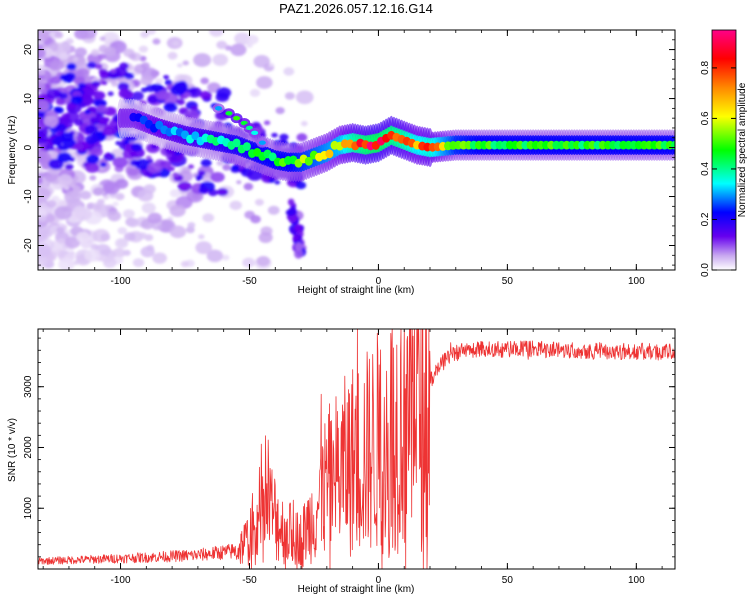  Describe the element at coordinates (508, 580) in the screenshot. I see `snr-xtick-label: 50` at that location.